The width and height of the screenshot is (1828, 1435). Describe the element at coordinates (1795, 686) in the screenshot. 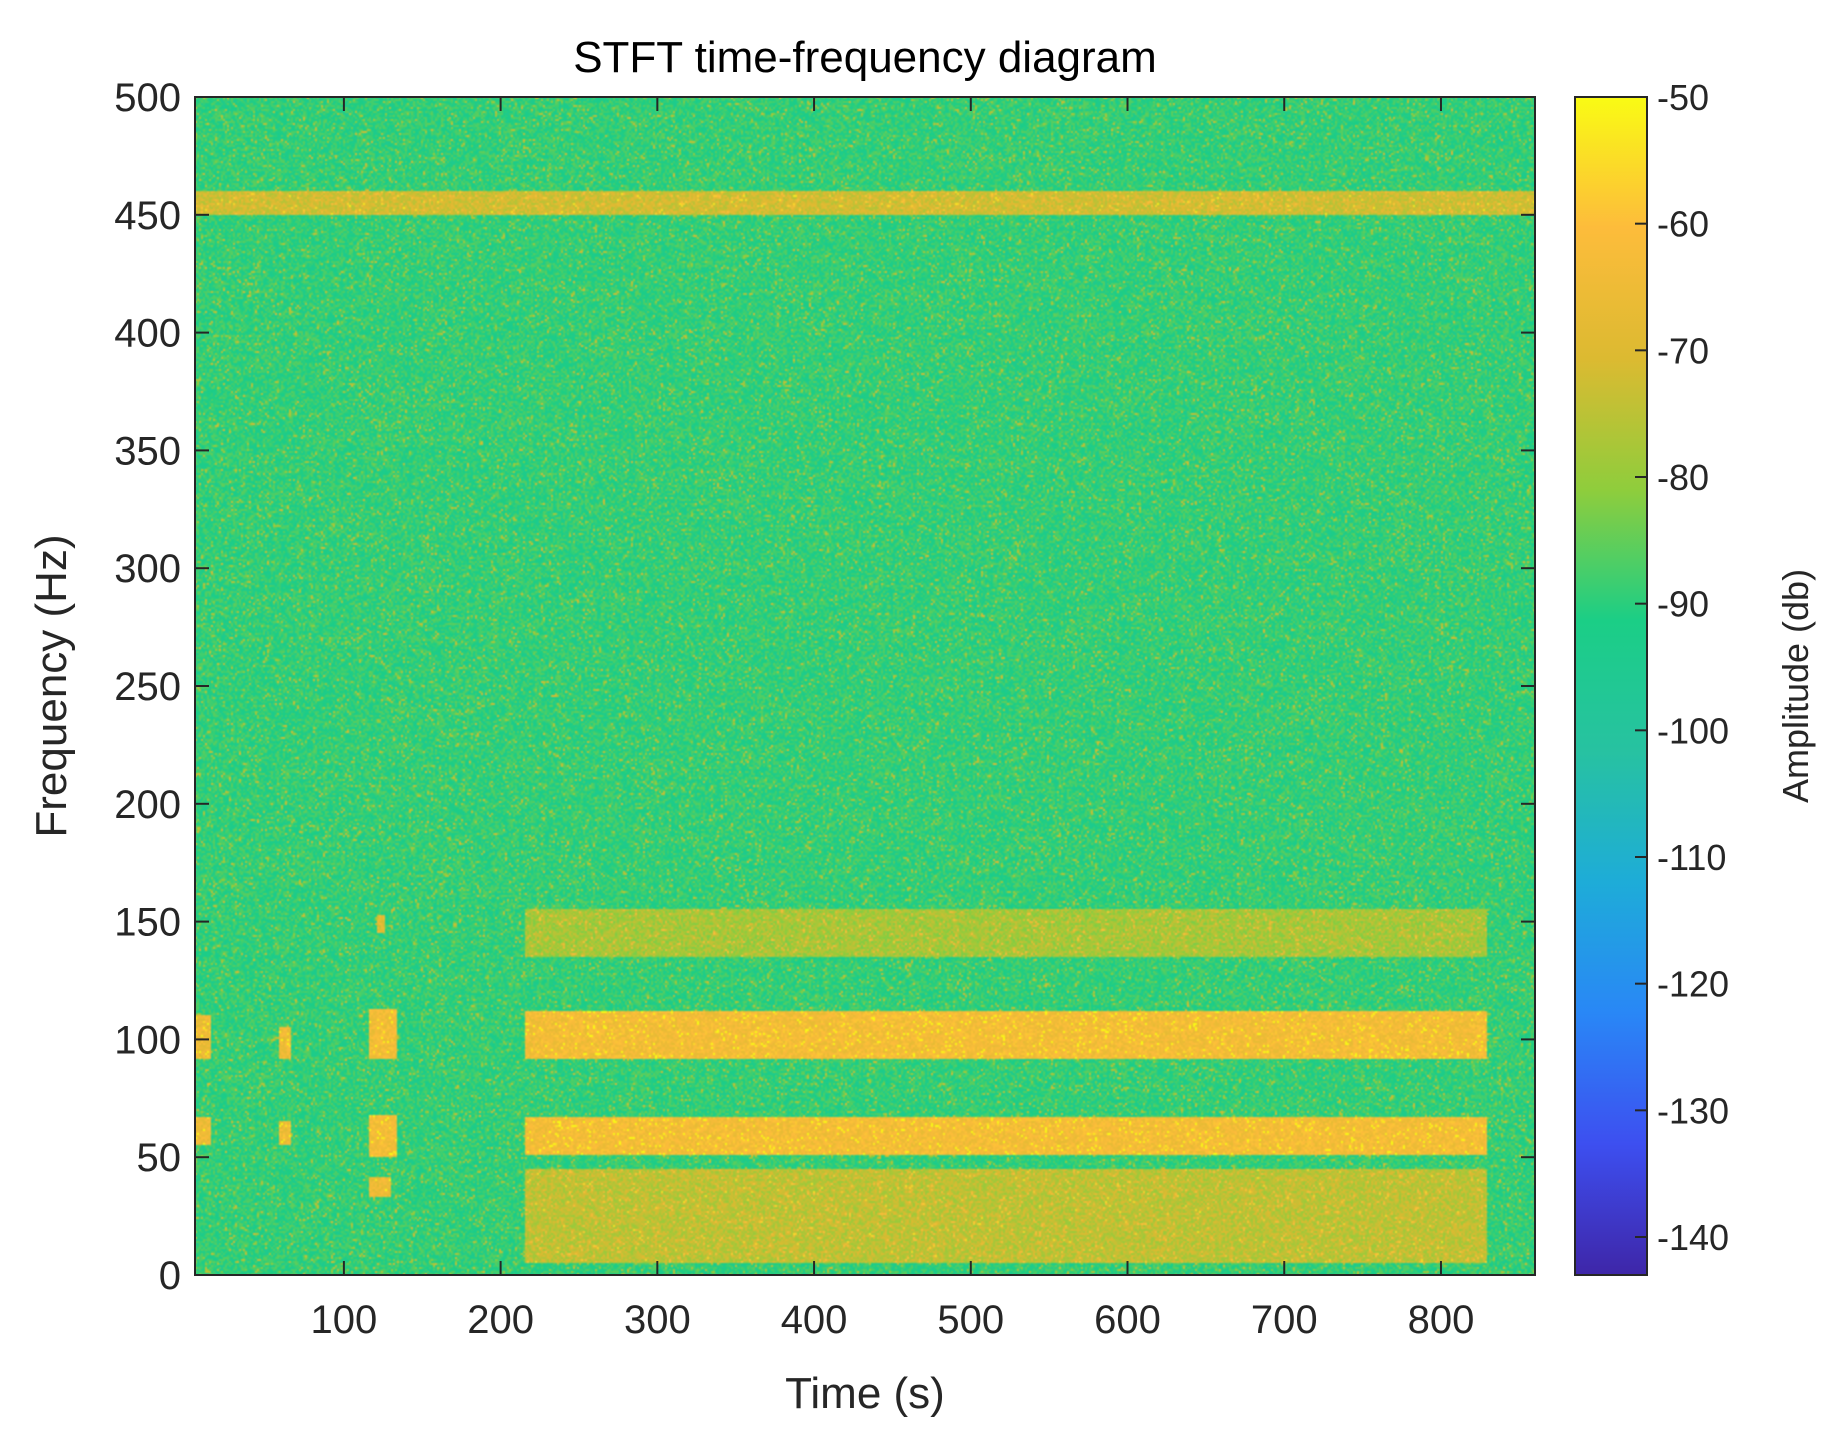

I see `colorbar-label: Amplitude (db)` at that location.